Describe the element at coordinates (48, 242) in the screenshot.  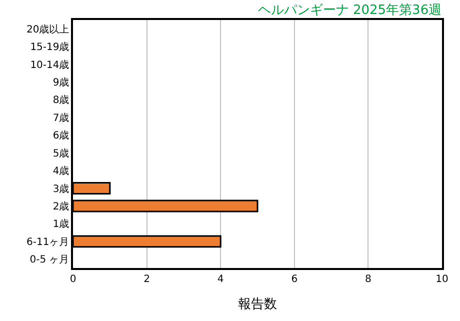
I see `y-tick-label: 6-11ヶ月` at that location.